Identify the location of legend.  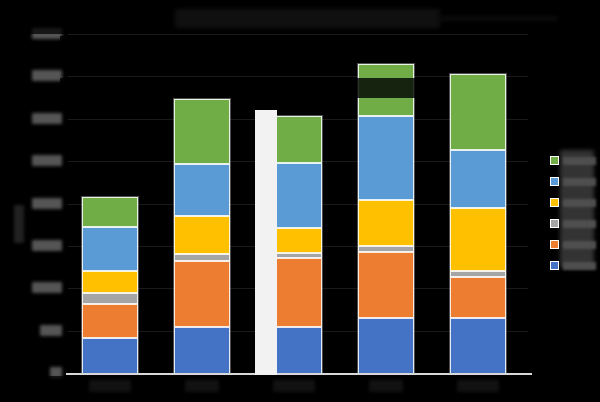
(572, 213).